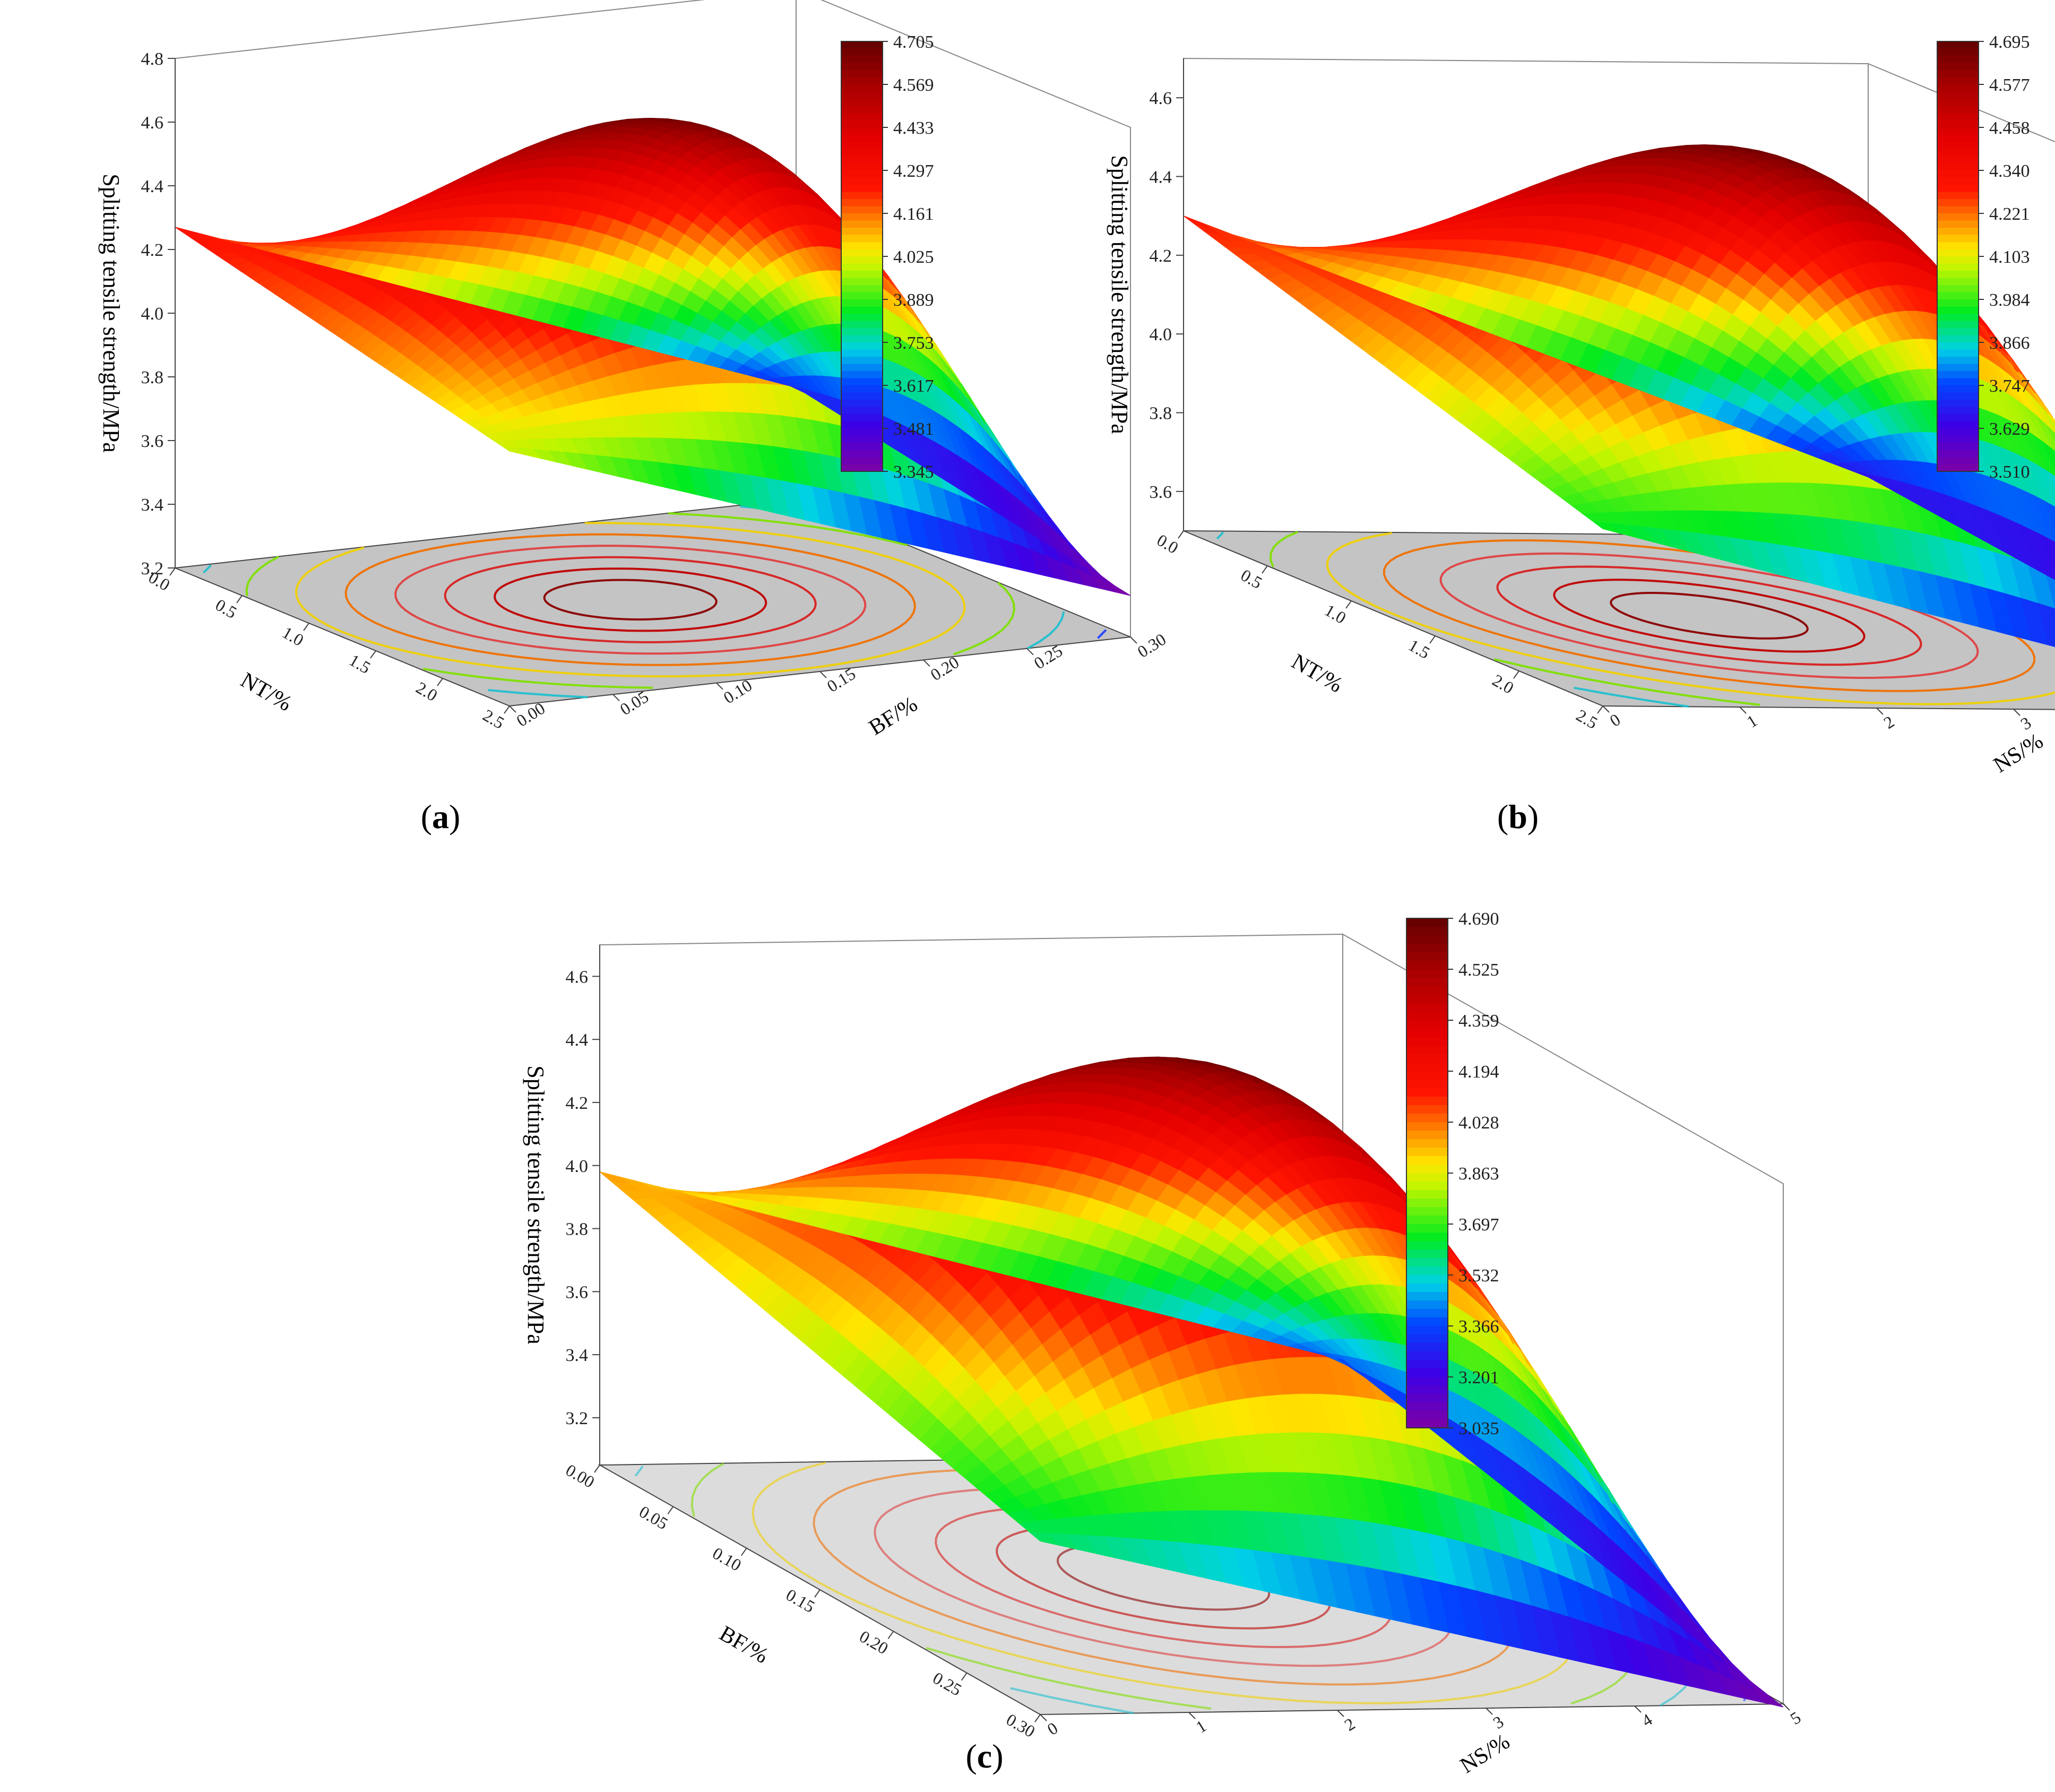 This screenshot has height=1792, width=2055. What do you see at coordinates (744, 1645) in the screenshot?
I see `x-axis-label: BF/%` at bounding box center [744, 1645].